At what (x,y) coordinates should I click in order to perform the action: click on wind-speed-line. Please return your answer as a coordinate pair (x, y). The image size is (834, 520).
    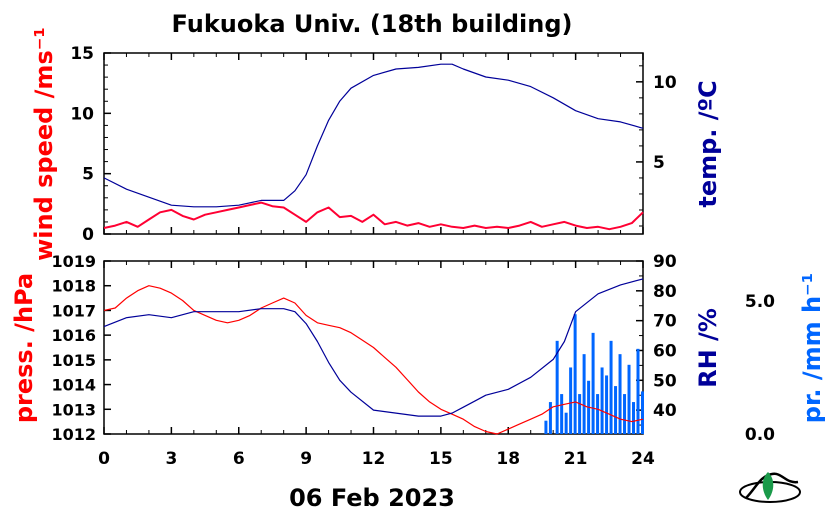
    Looking at the image, I should click on (373, 216).